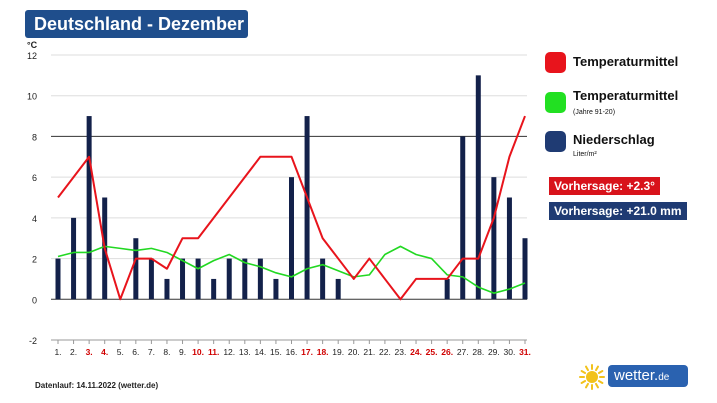 Image resolution: width=717 pixels, height=403 pixels. What do you see at coordinates (385, 352) in the screenshot?
I see `x-tick-label: 22.` at bounding box center [385, 352].